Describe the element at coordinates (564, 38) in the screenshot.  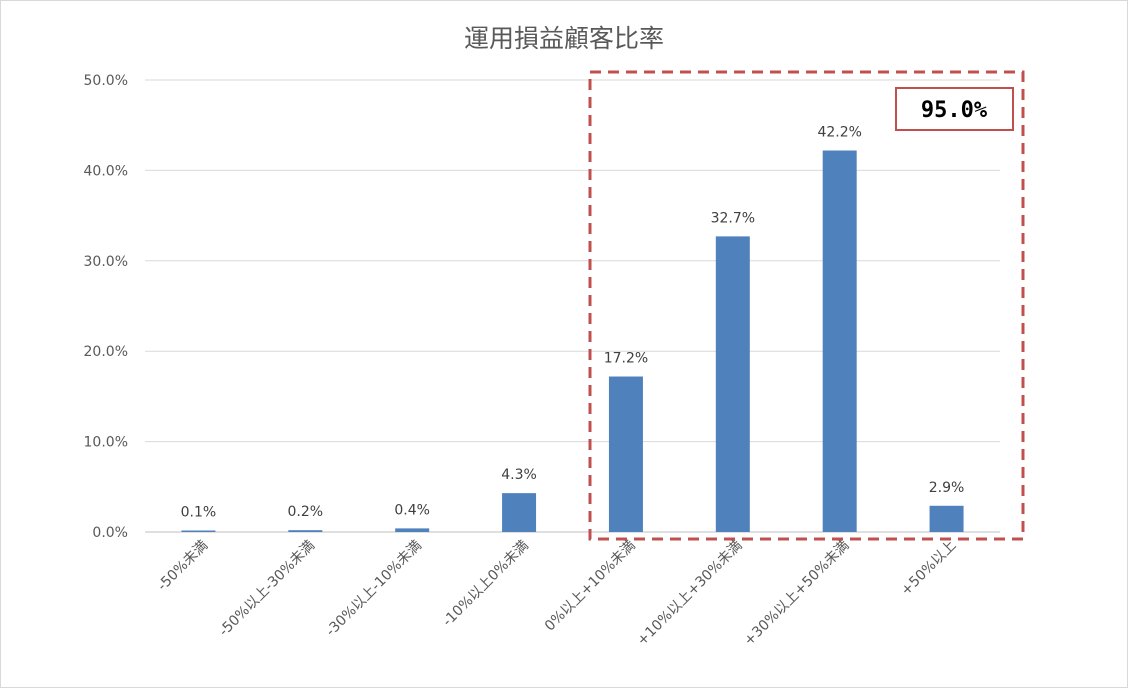
I see `chart-title: 運用損益顧客比率` at that location.